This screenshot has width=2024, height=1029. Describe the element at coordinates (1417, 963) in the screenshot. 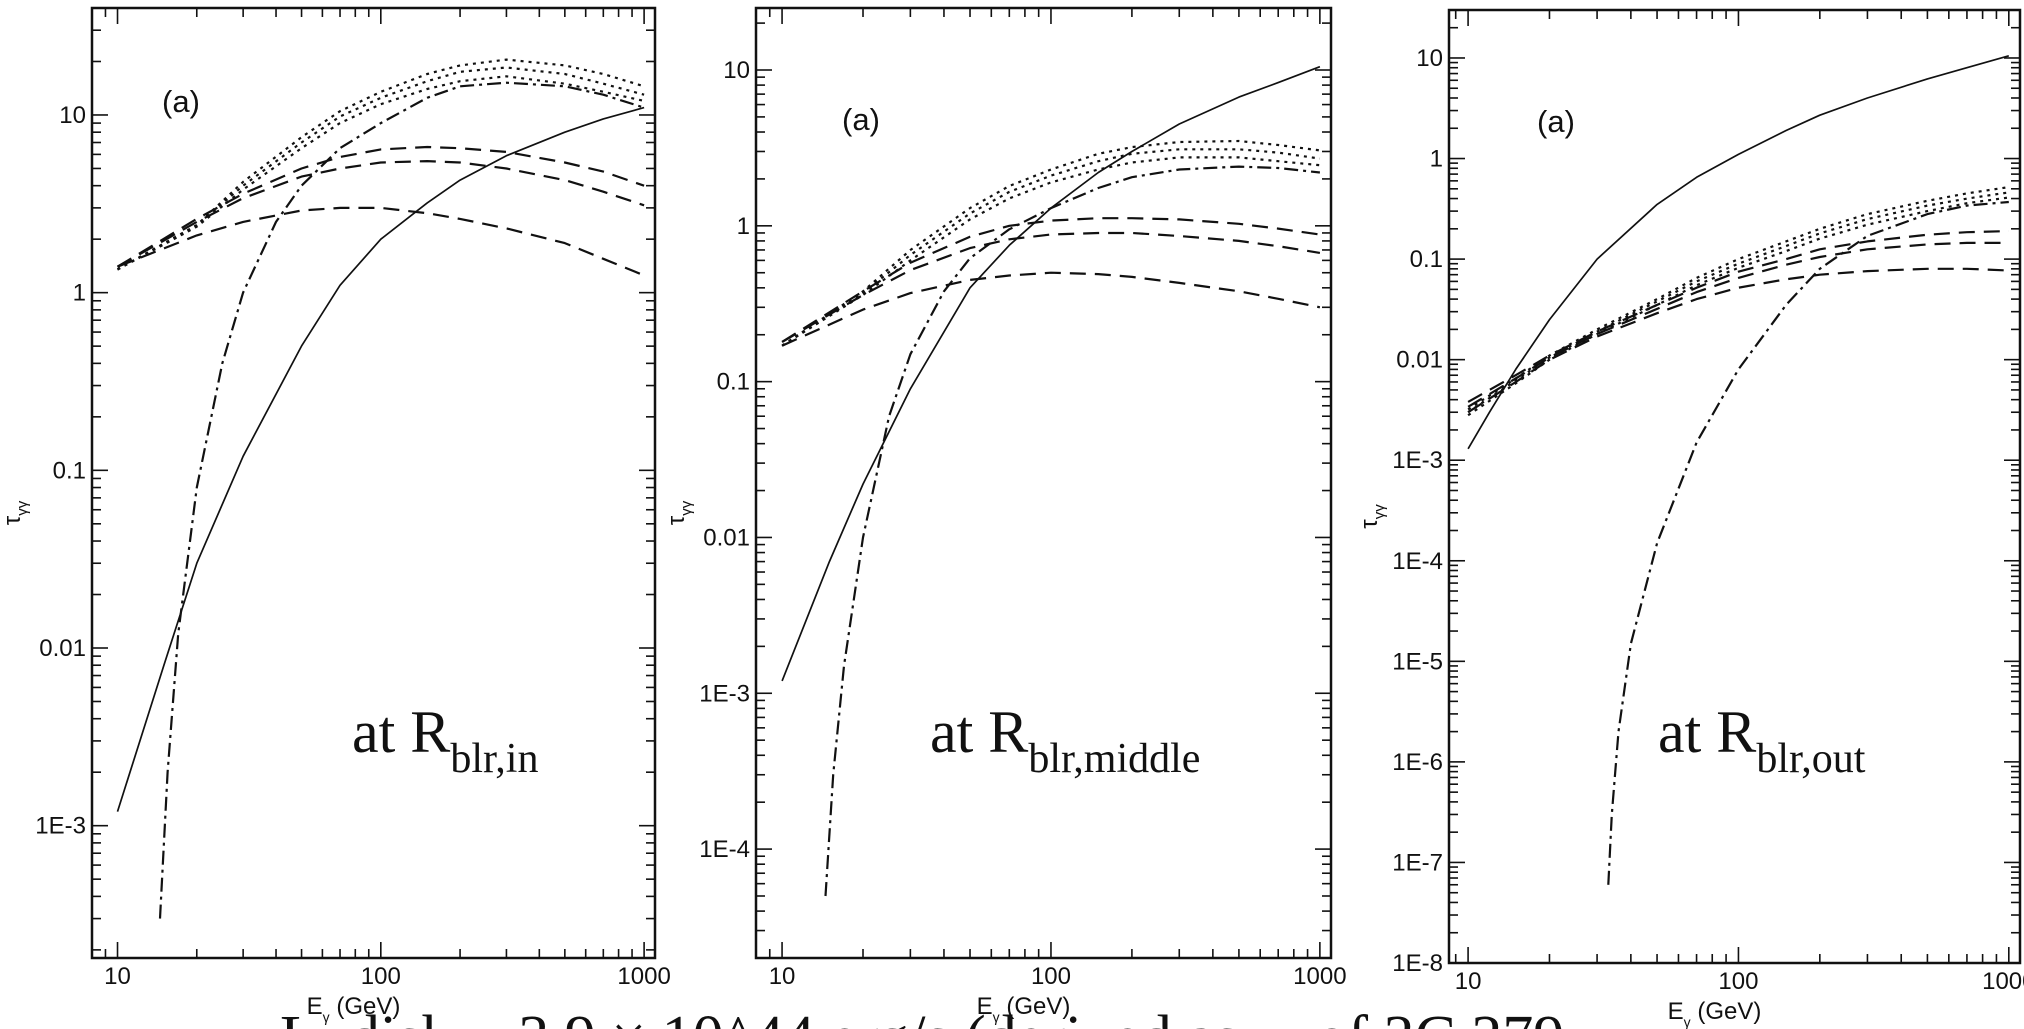

I see `y-tick-label: 1E-8` at that location.